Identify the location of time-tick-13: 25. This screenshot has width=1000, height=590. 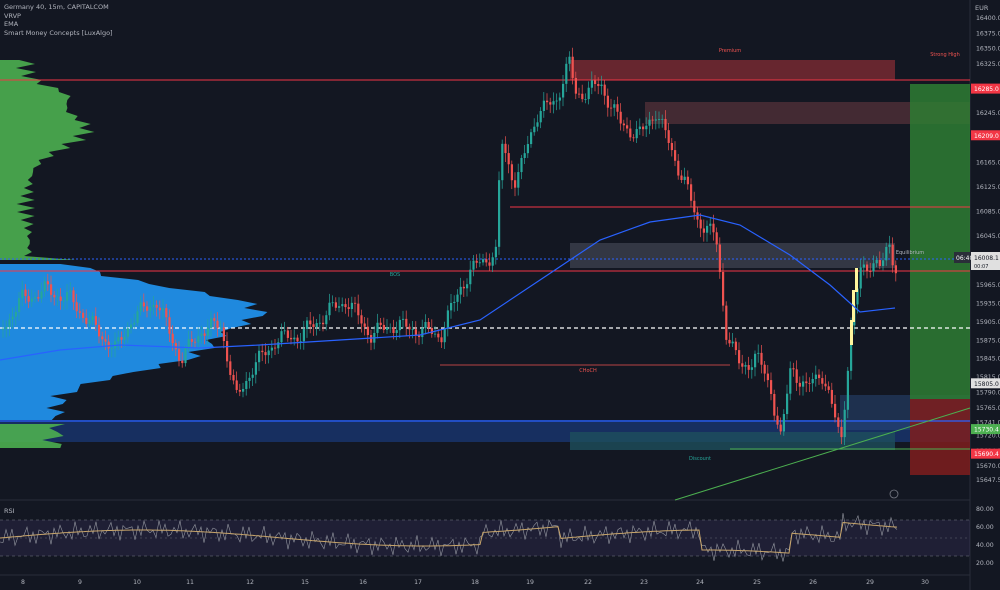
(757, 582).